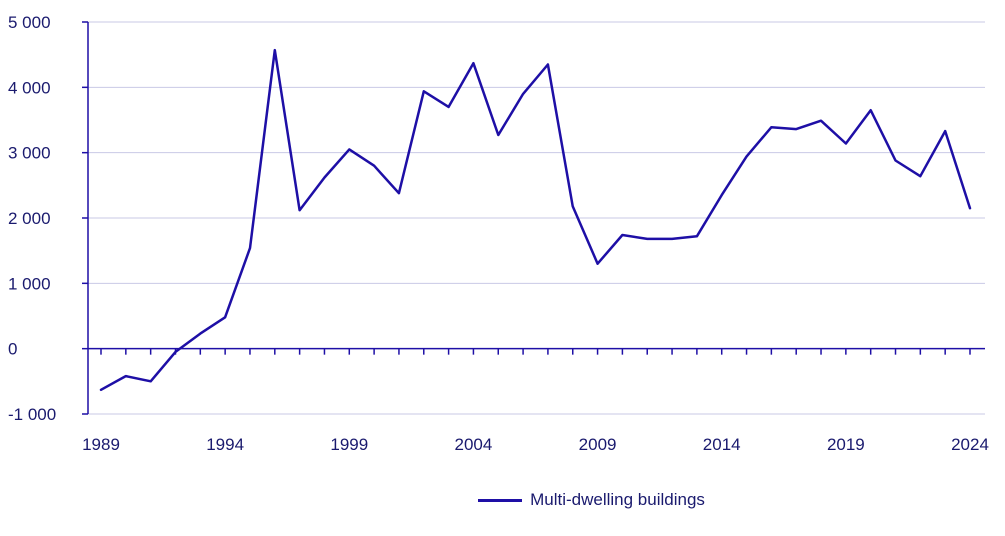  I want to click on x-tick-label: 2009, so click(598, 444).